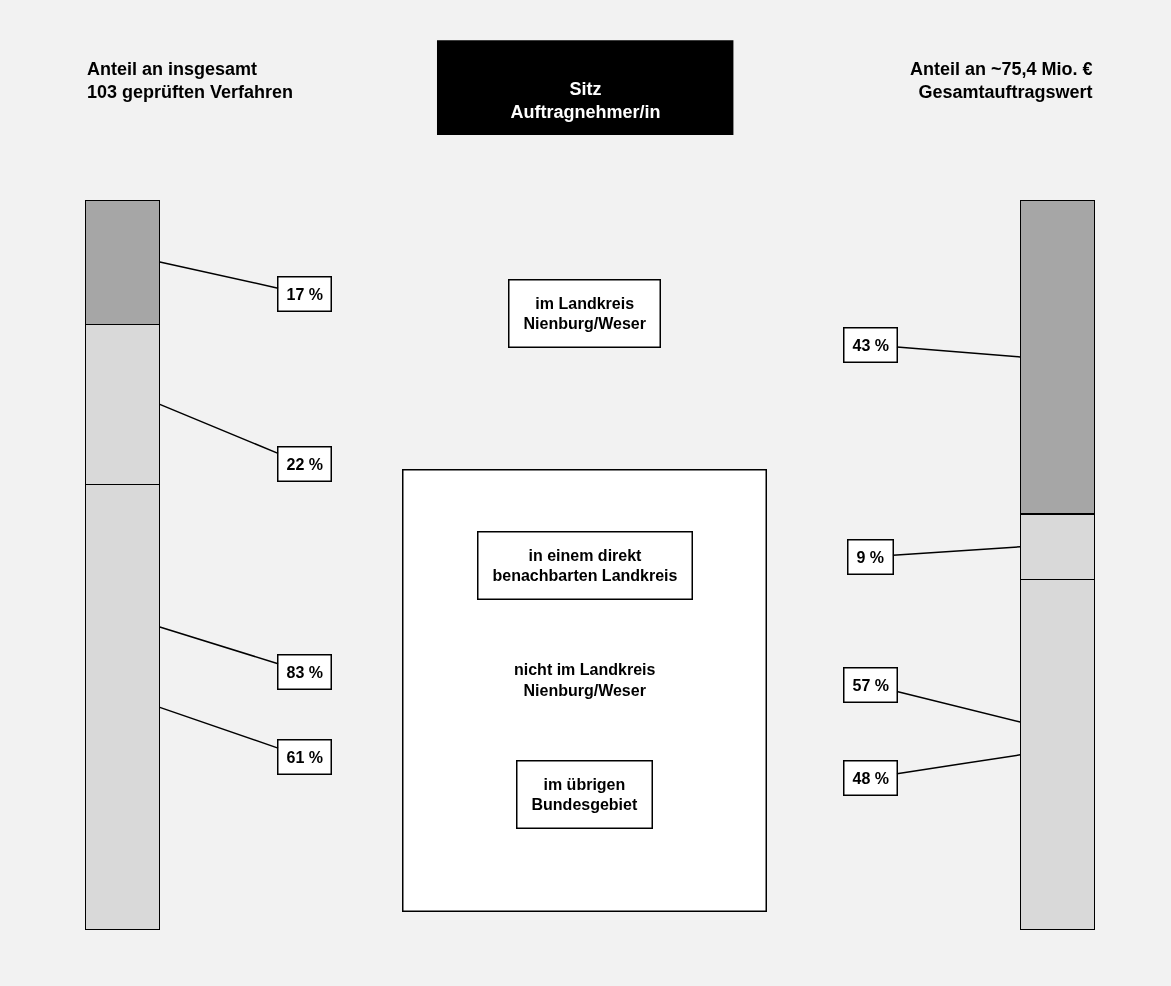  Describe the element at coordinates (585, 565) in the screenshot. I see `annotation: in einem direkt benachbarten Landkreis` at that location.